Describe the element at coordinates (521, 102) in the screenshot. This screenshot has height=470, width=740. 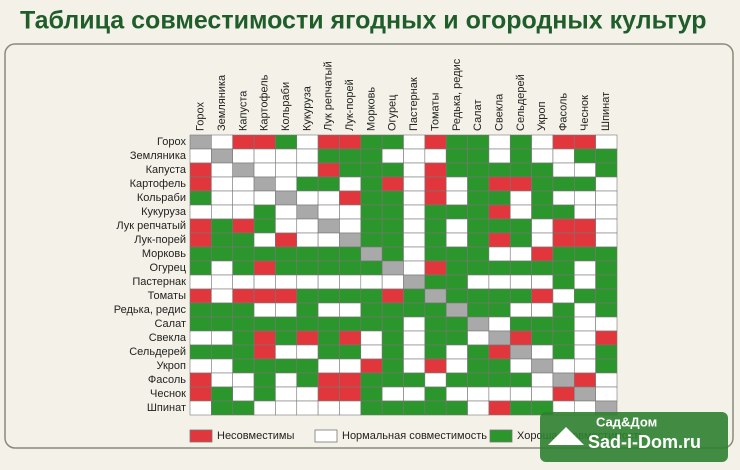
I see `column-label: Сельдерей` at that location.